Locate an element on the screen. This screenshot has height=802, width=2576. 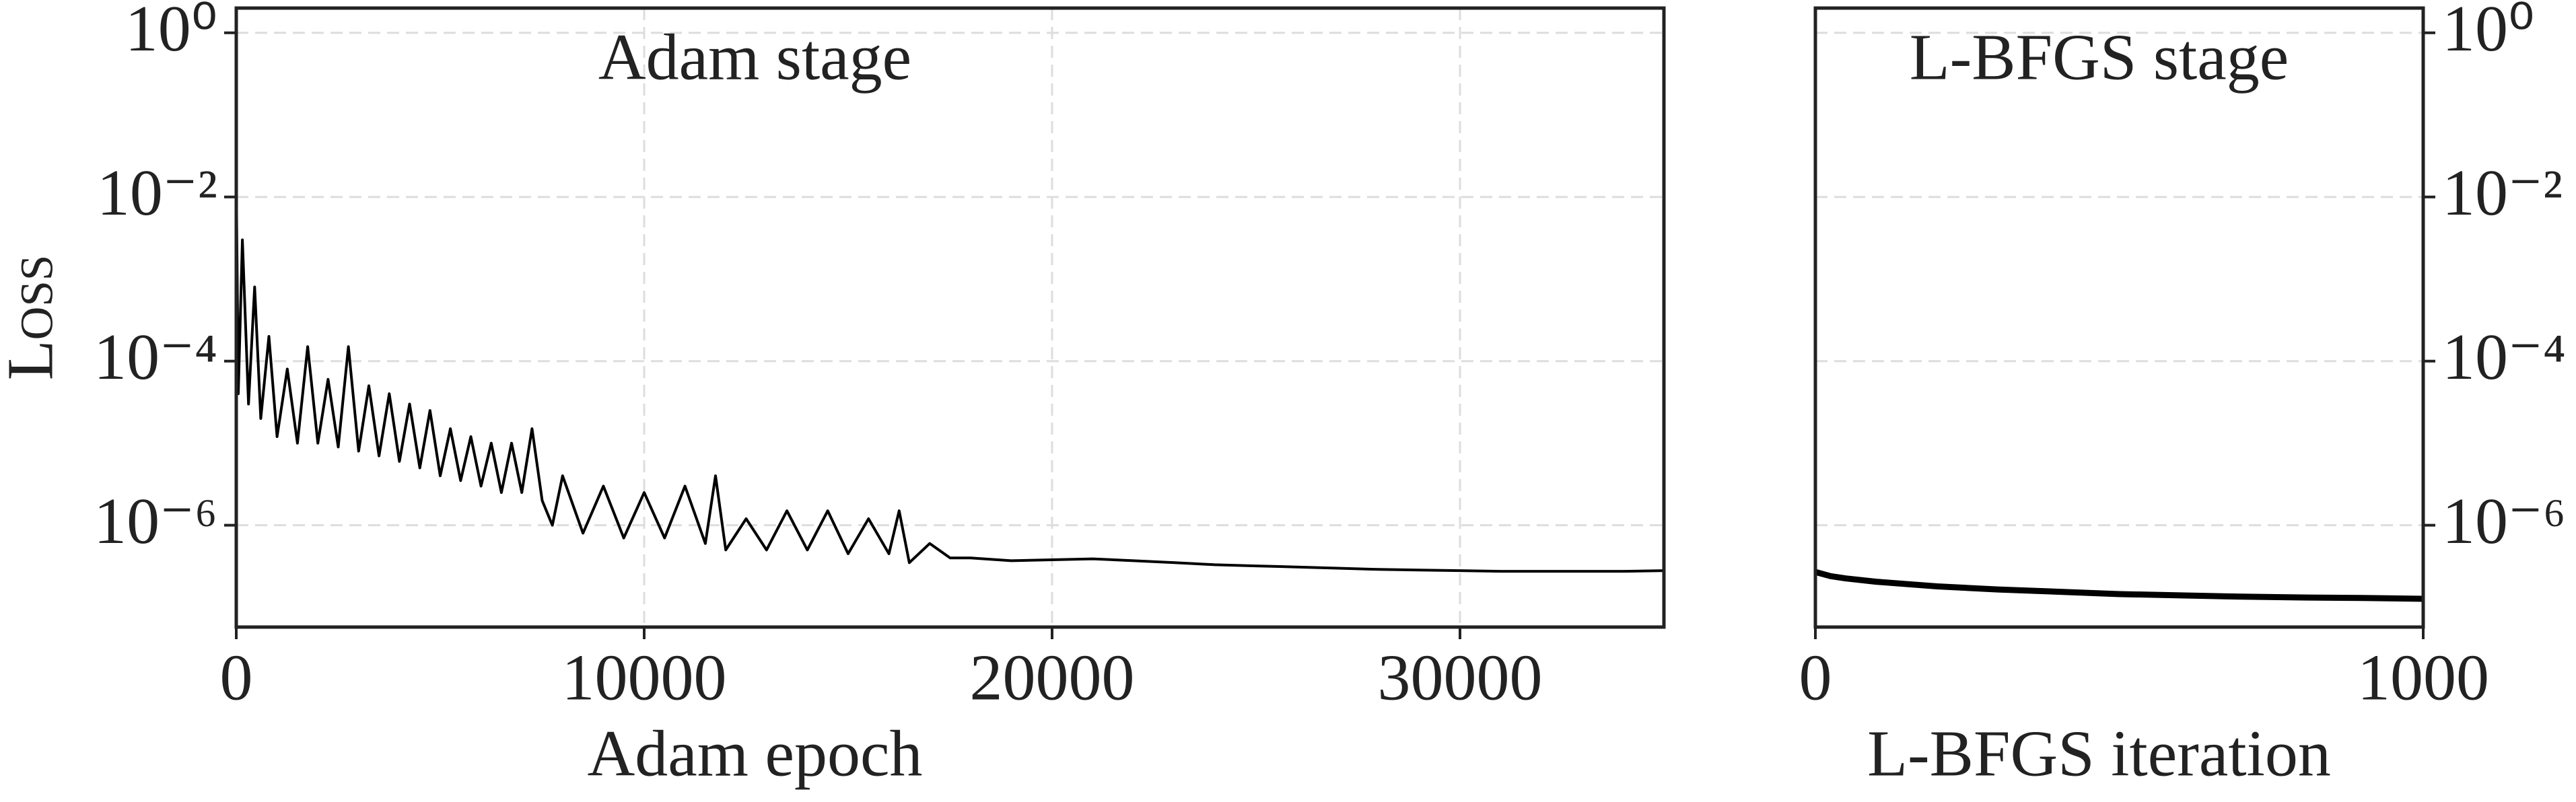
x-tick-label: 1000 is located at coordinates (2423, 677).